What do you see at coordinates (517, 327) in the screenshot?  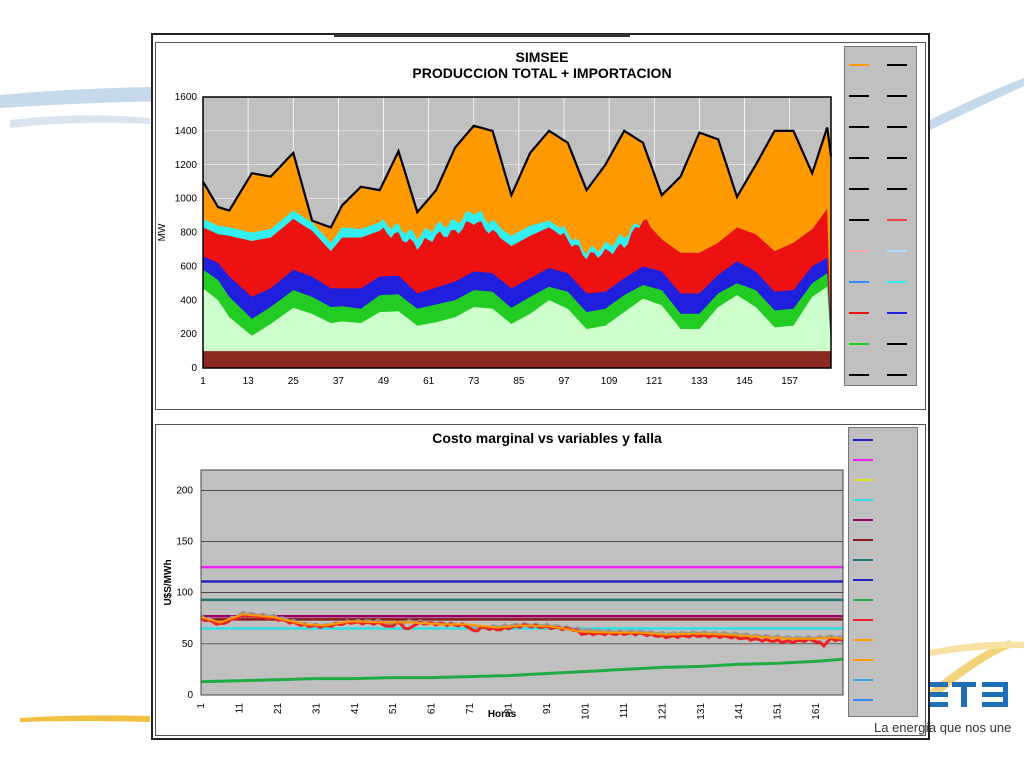 I see `layer-light-green` at bounding box center [517, 327].